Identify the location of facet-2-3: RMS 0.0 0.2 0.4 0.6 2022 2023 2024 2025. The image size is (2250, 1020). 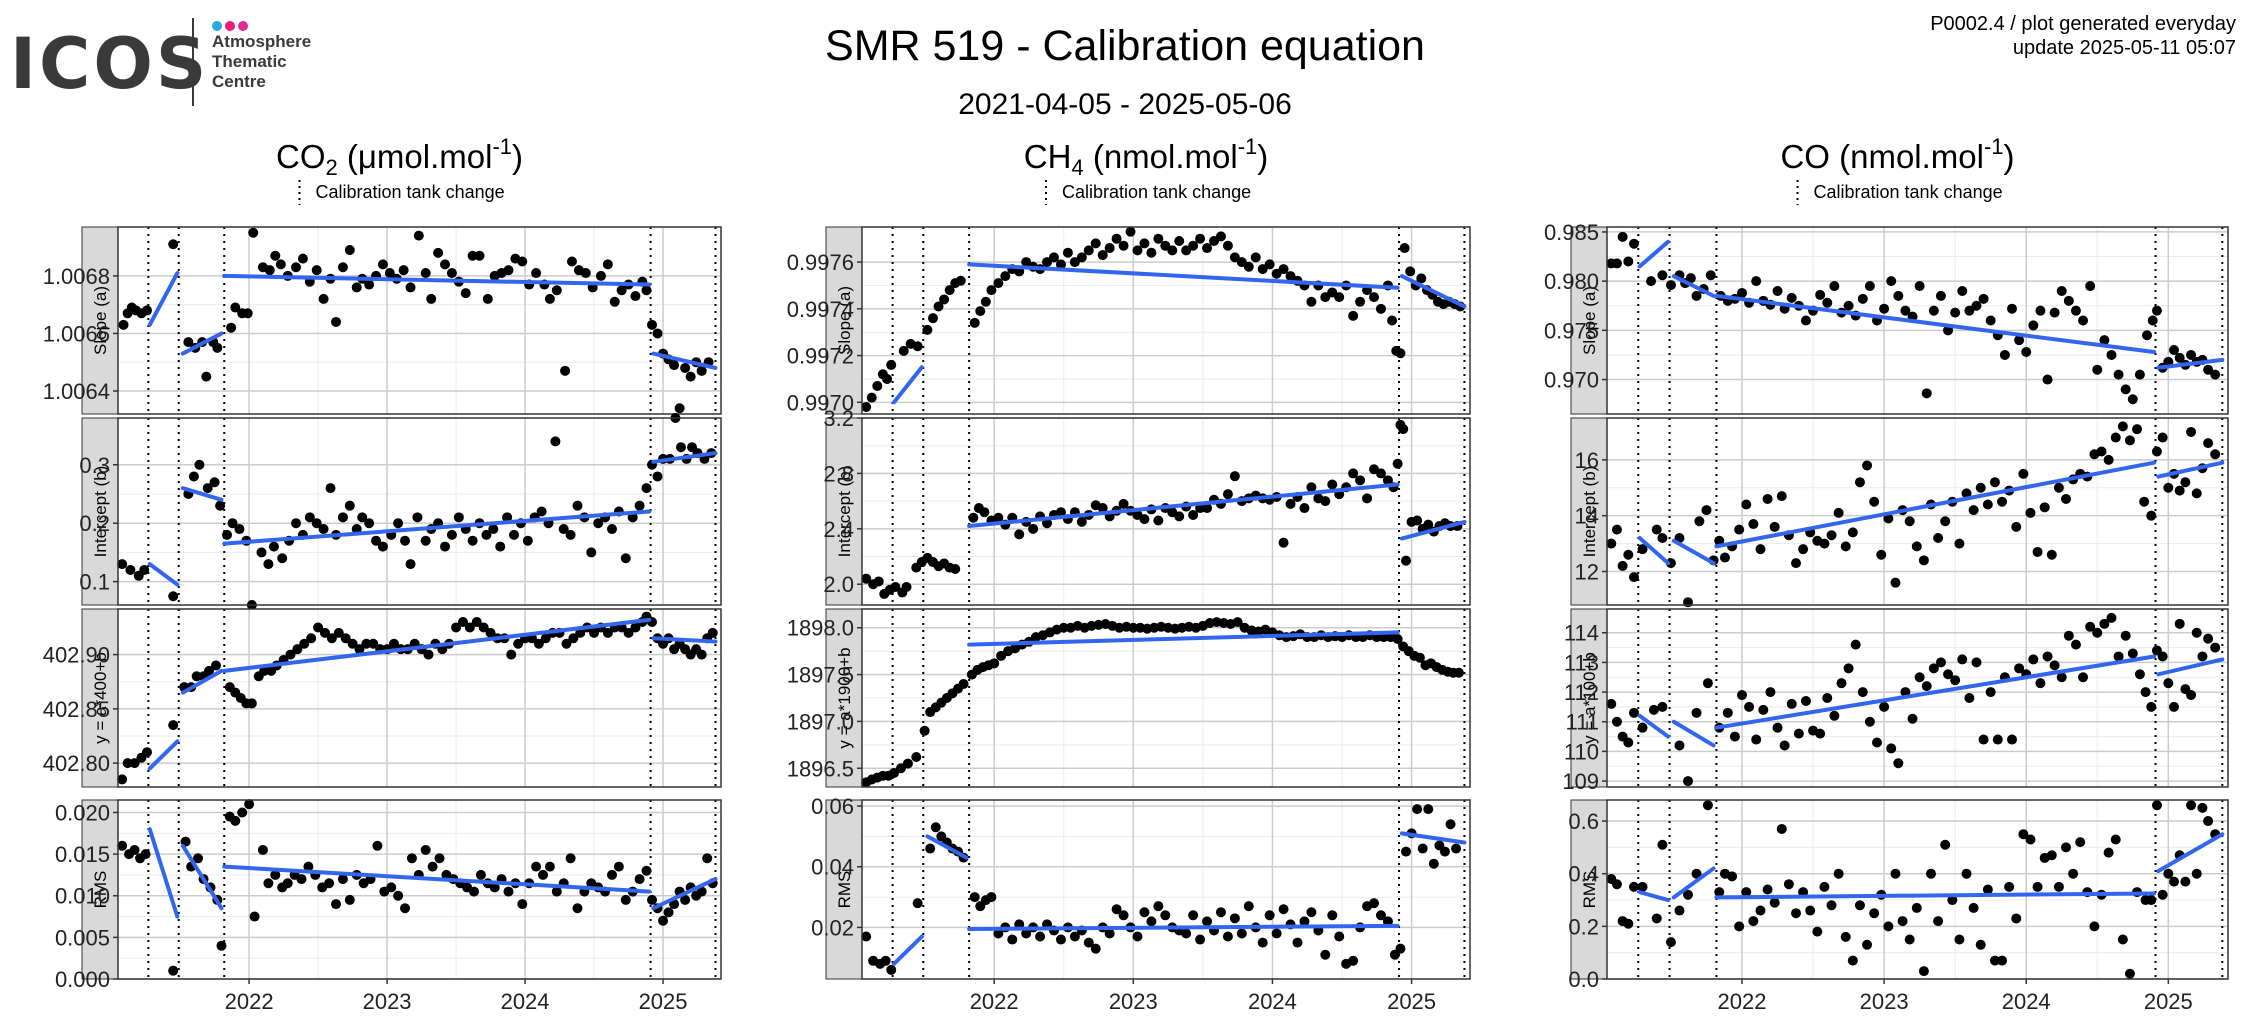
(1898, 906).